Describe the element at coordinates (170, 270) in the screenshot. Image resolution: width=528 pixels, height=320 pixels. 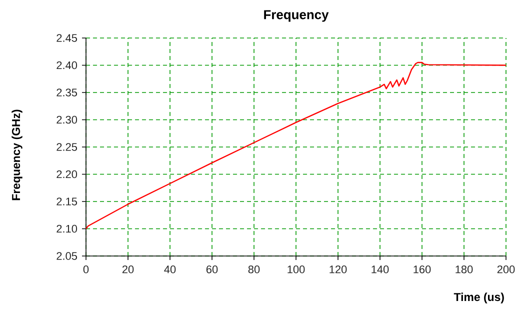
I see `x-tick-label: 40` at that location.